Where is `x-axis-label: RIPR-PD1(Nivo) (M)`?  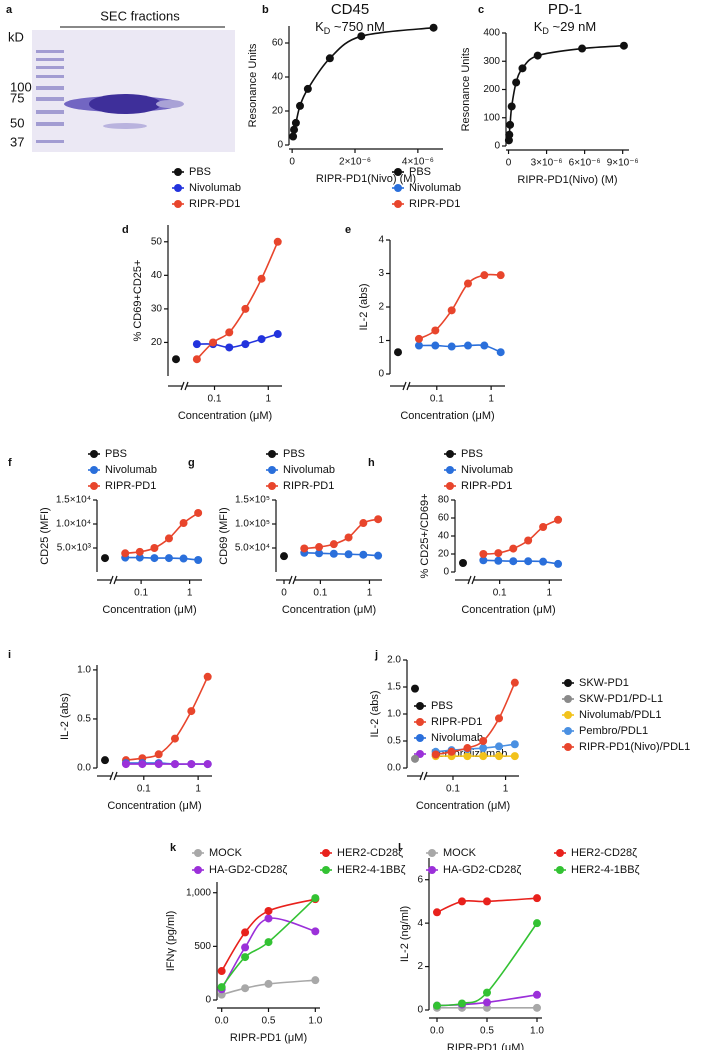 x-axis-label: RIPR-PD1(Nivo) (M) is located at coordinates (567, 180).